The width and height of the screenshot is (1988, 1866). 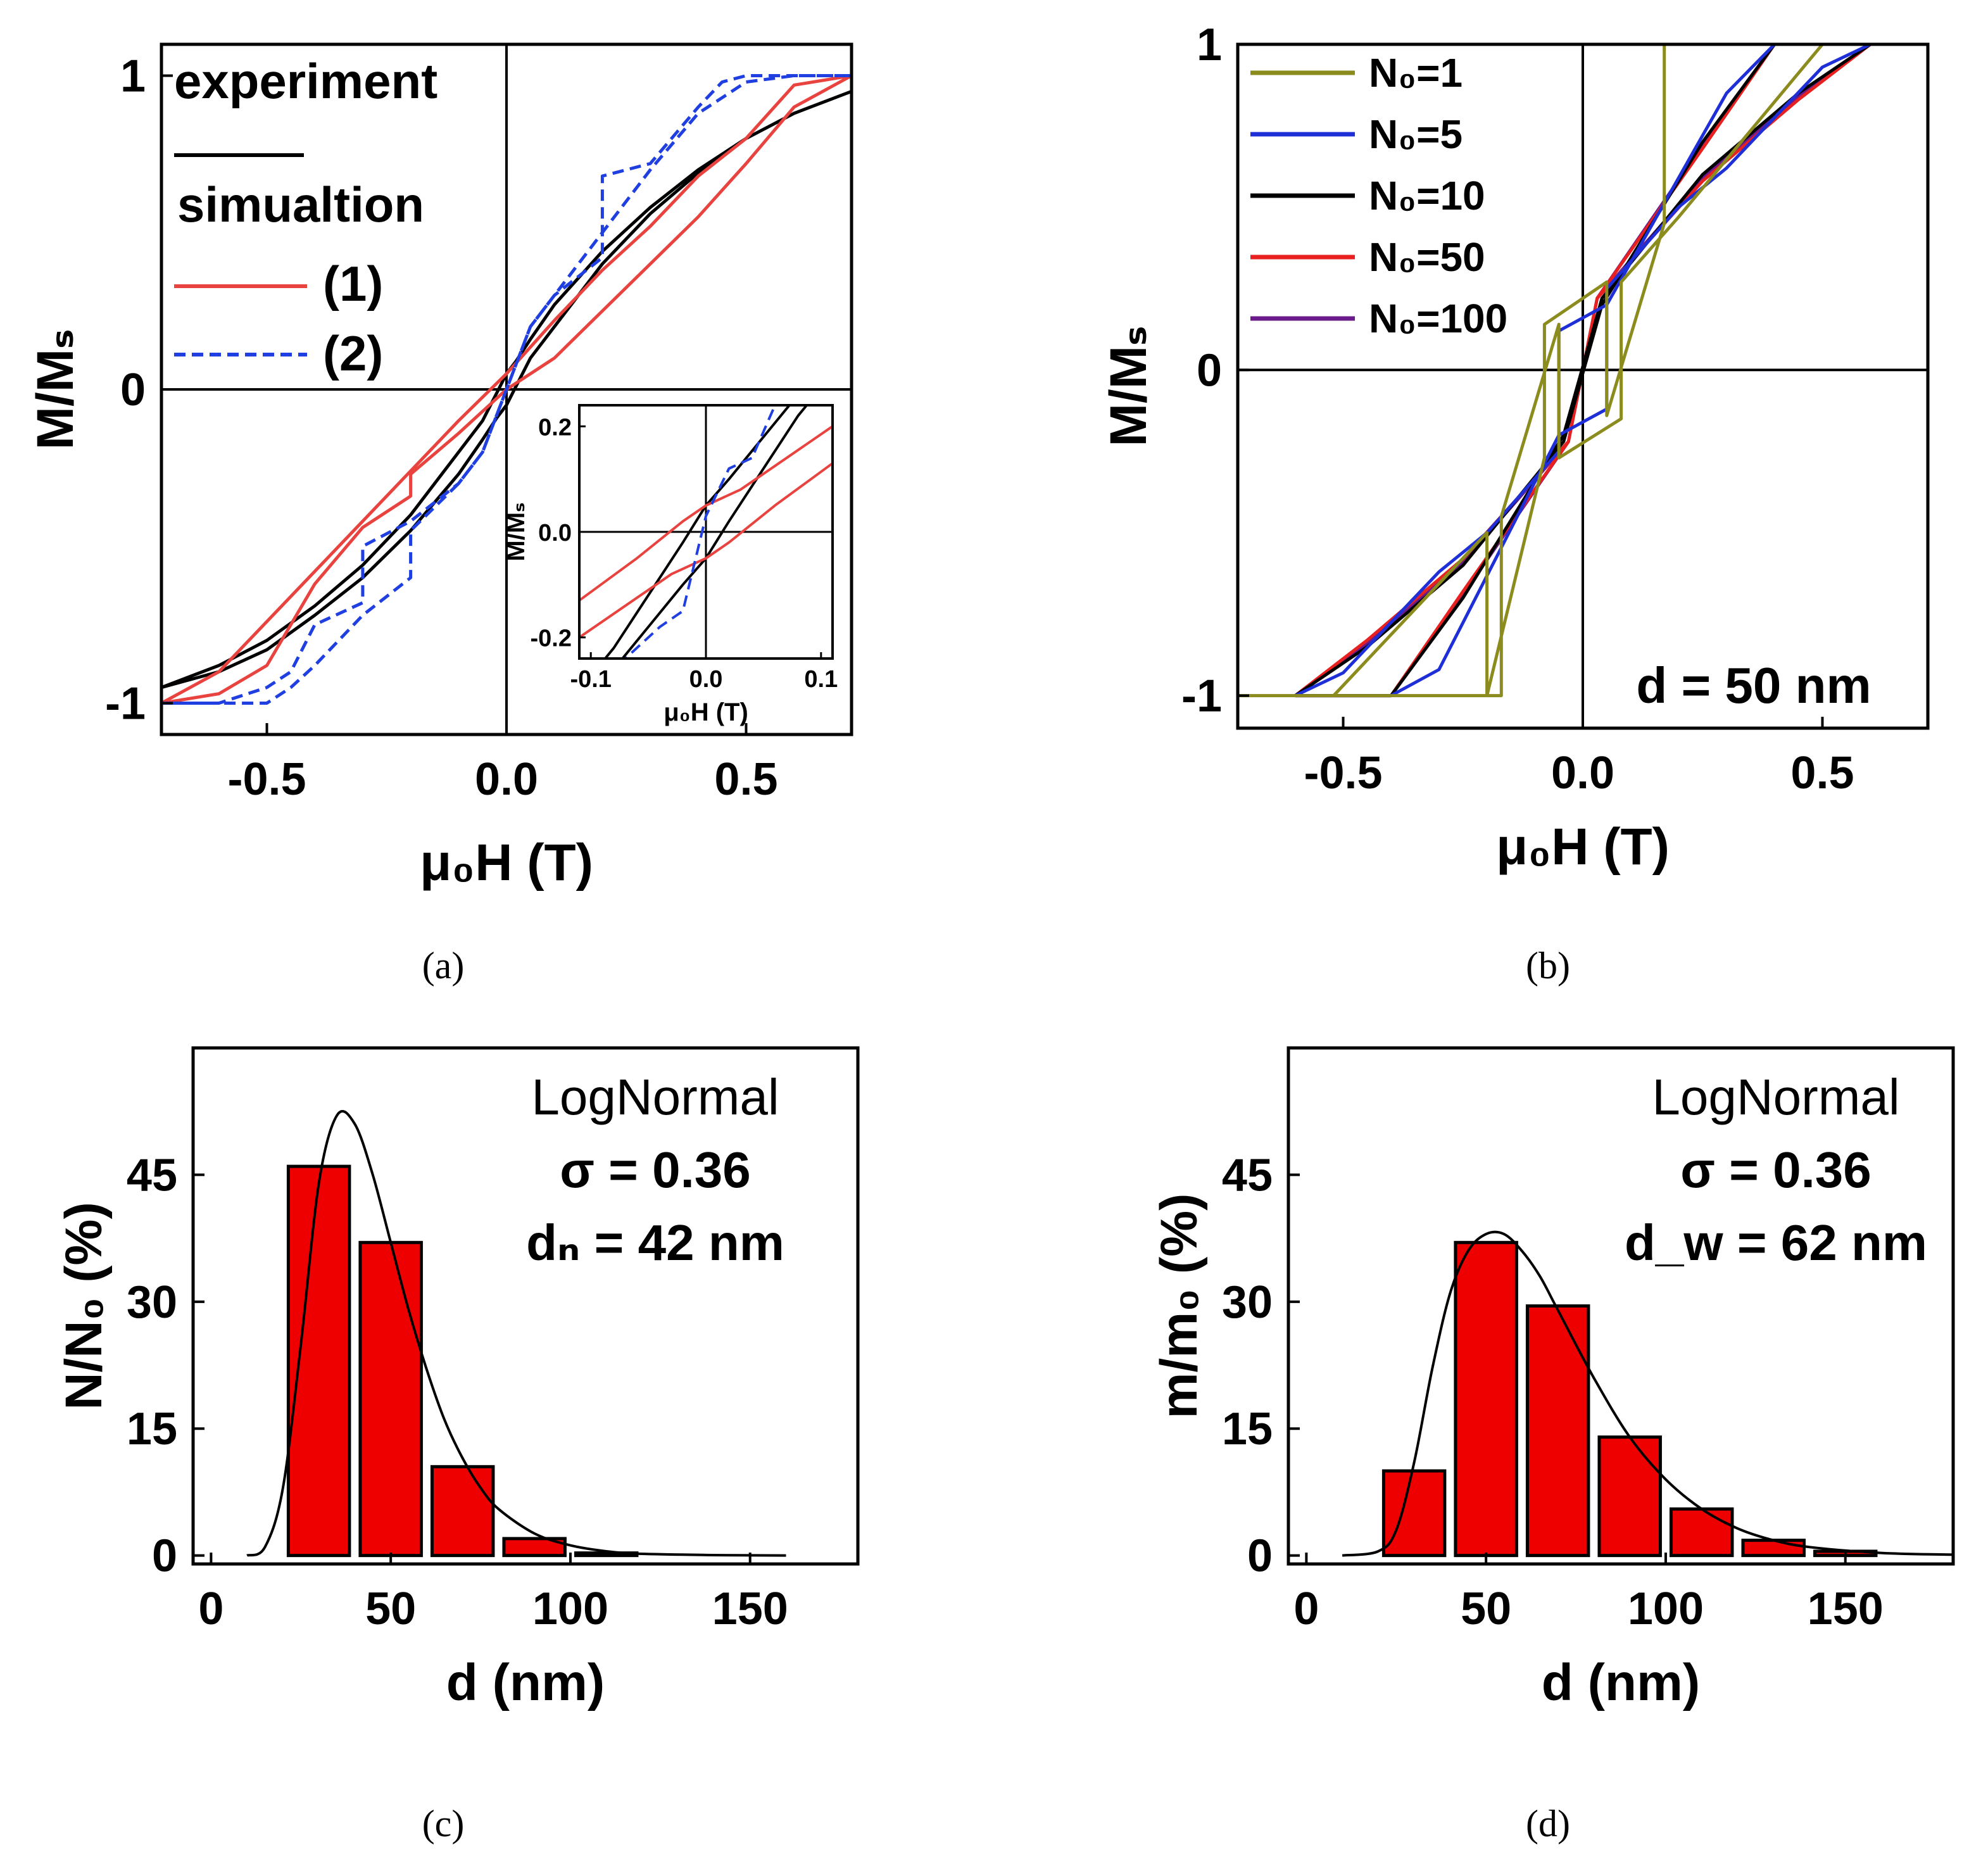 I want to click on inset-x-tick-label: 0.0, so click(x=706, y=679).